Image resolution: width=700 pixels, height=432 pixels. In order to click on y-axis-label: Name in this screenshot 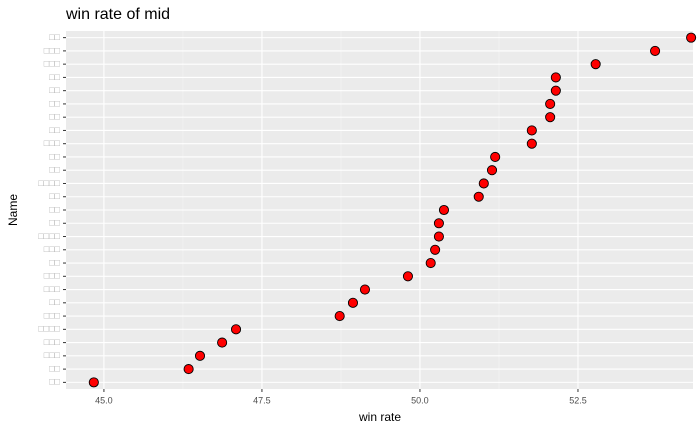, I will do `click(13, 210)`.